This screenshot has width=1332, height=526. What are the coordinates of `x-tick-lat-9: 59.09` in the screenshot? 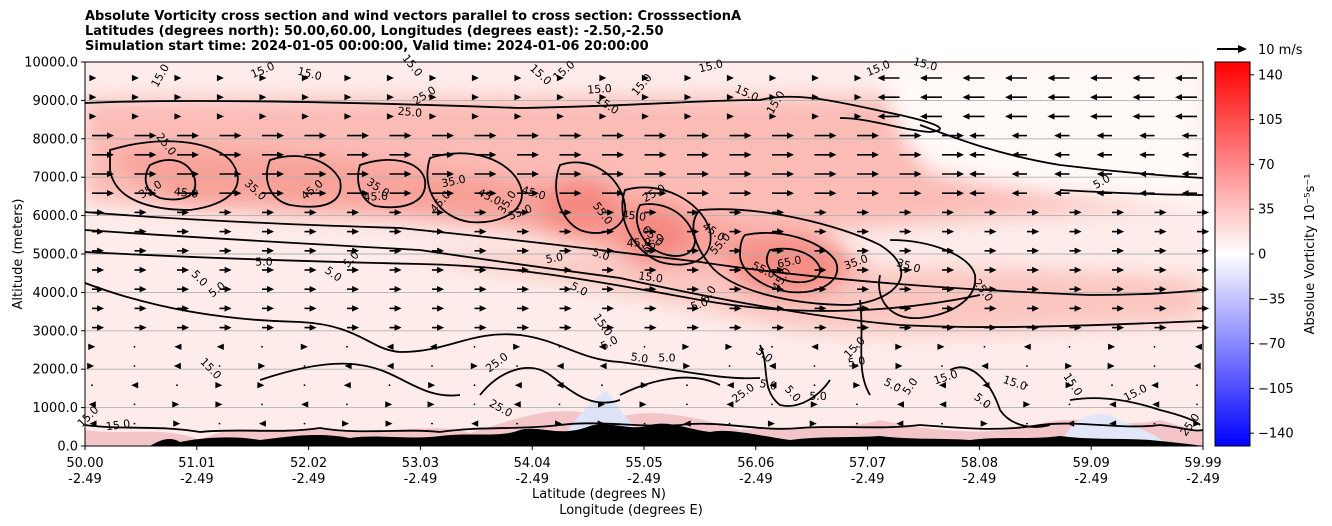 It's located at (1091, 463).